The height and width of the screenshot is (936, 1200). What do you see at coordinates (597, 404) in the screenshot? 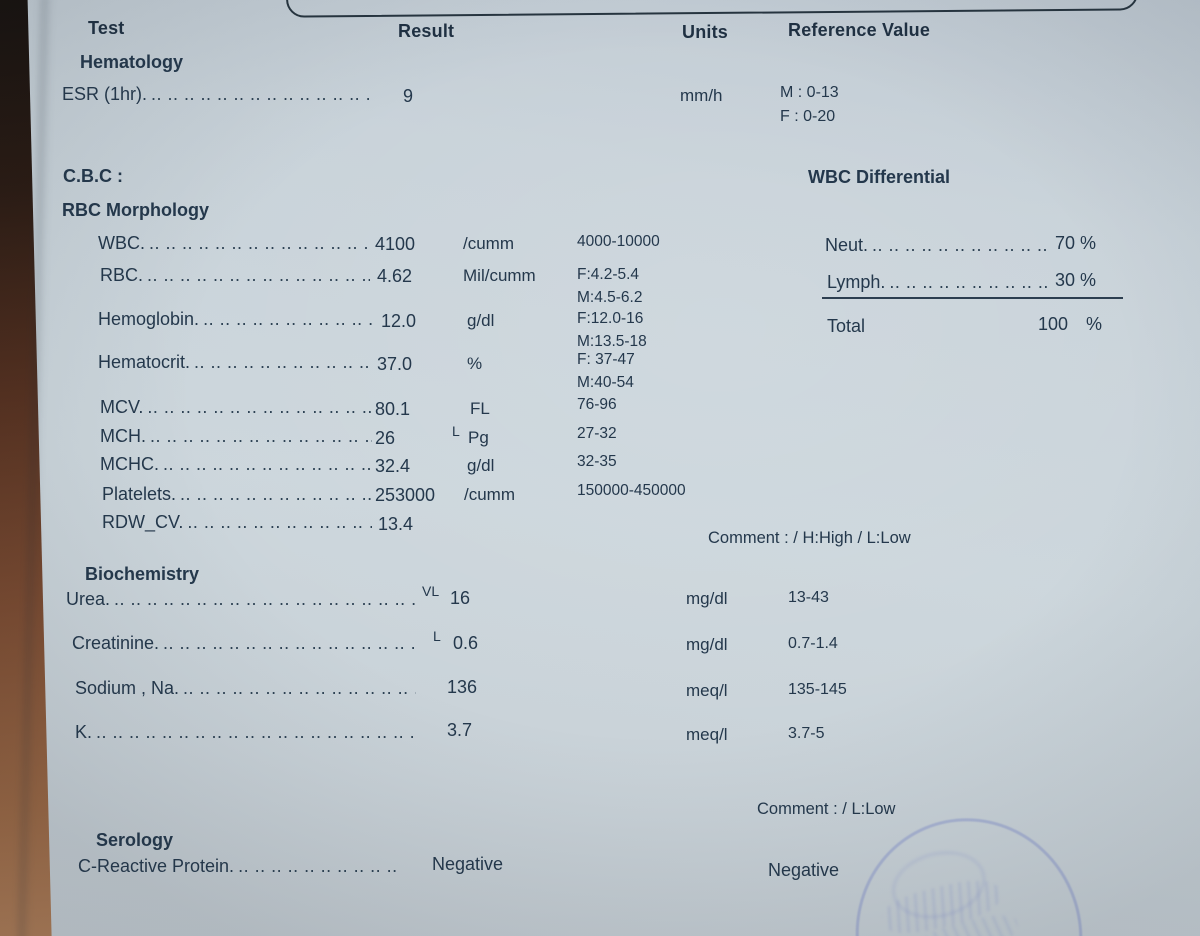
I see `mcv-reference: 76-96` at bounding box center [597, 404].